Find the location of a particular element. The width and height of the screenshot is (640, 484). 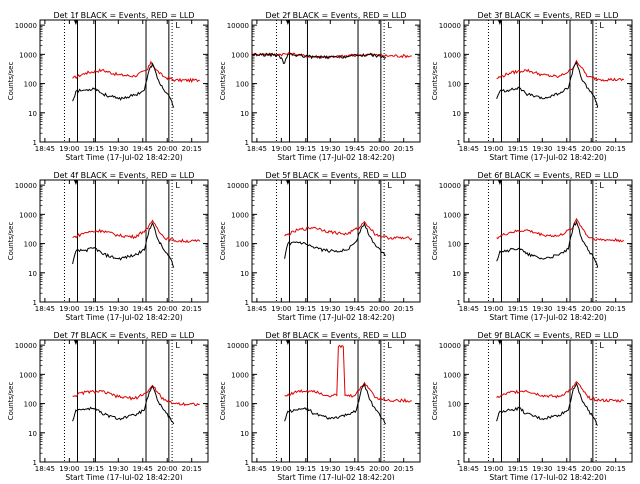

x-axis-label: Start Time (17-Jul-02 18:42:20) is located at coordinates (335, 157).